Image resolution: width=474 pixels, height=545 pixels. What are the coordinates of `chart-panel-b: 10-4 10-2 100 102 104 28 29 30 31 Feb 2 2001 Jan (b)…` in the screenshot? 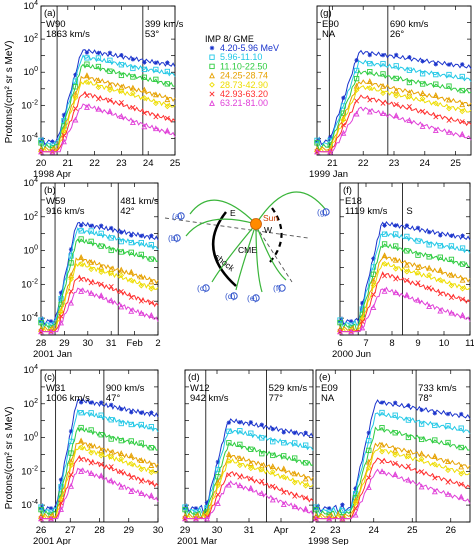 It's located at (90, 268).